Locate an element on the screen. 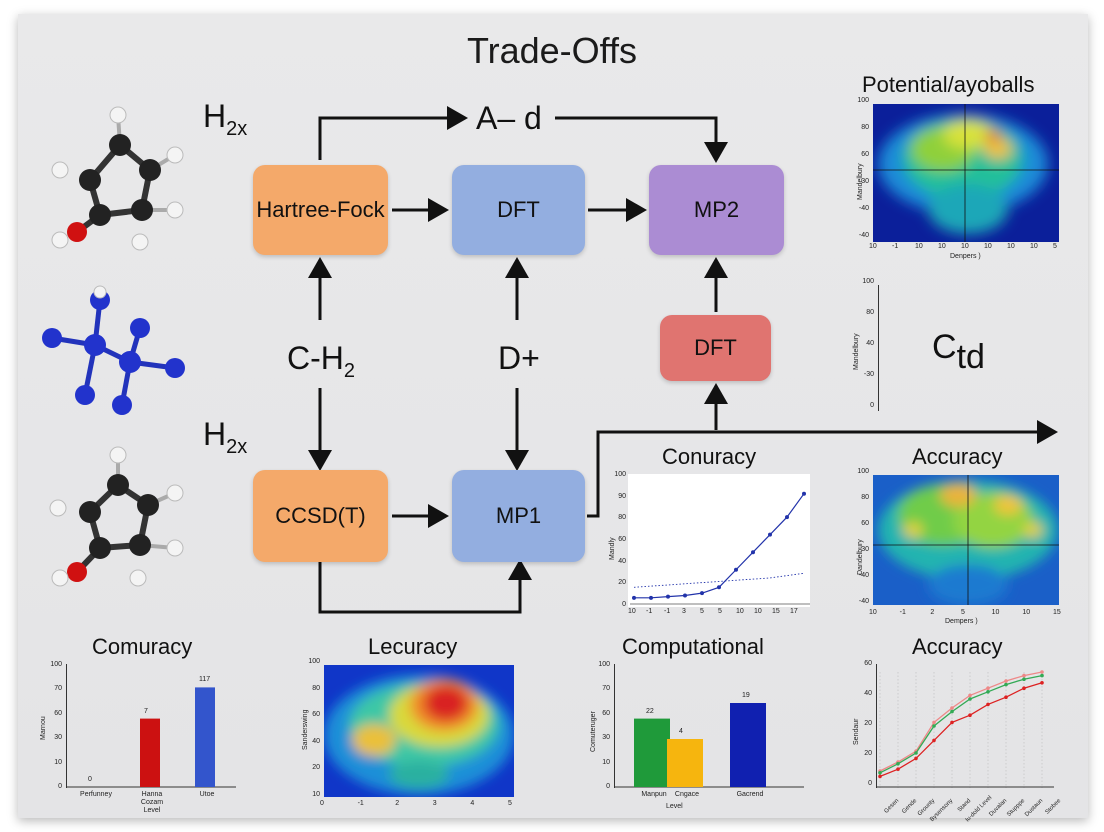 The height and width of the screenshot is (832, 1104). bar-category-label-1: Cngace is located at coordinates (687, 794).